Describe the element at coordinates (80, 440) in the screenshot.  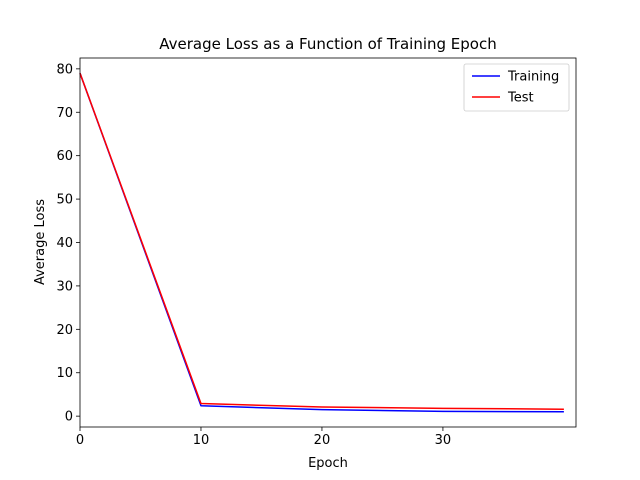
I see `x-tick-label: 0` at that location.